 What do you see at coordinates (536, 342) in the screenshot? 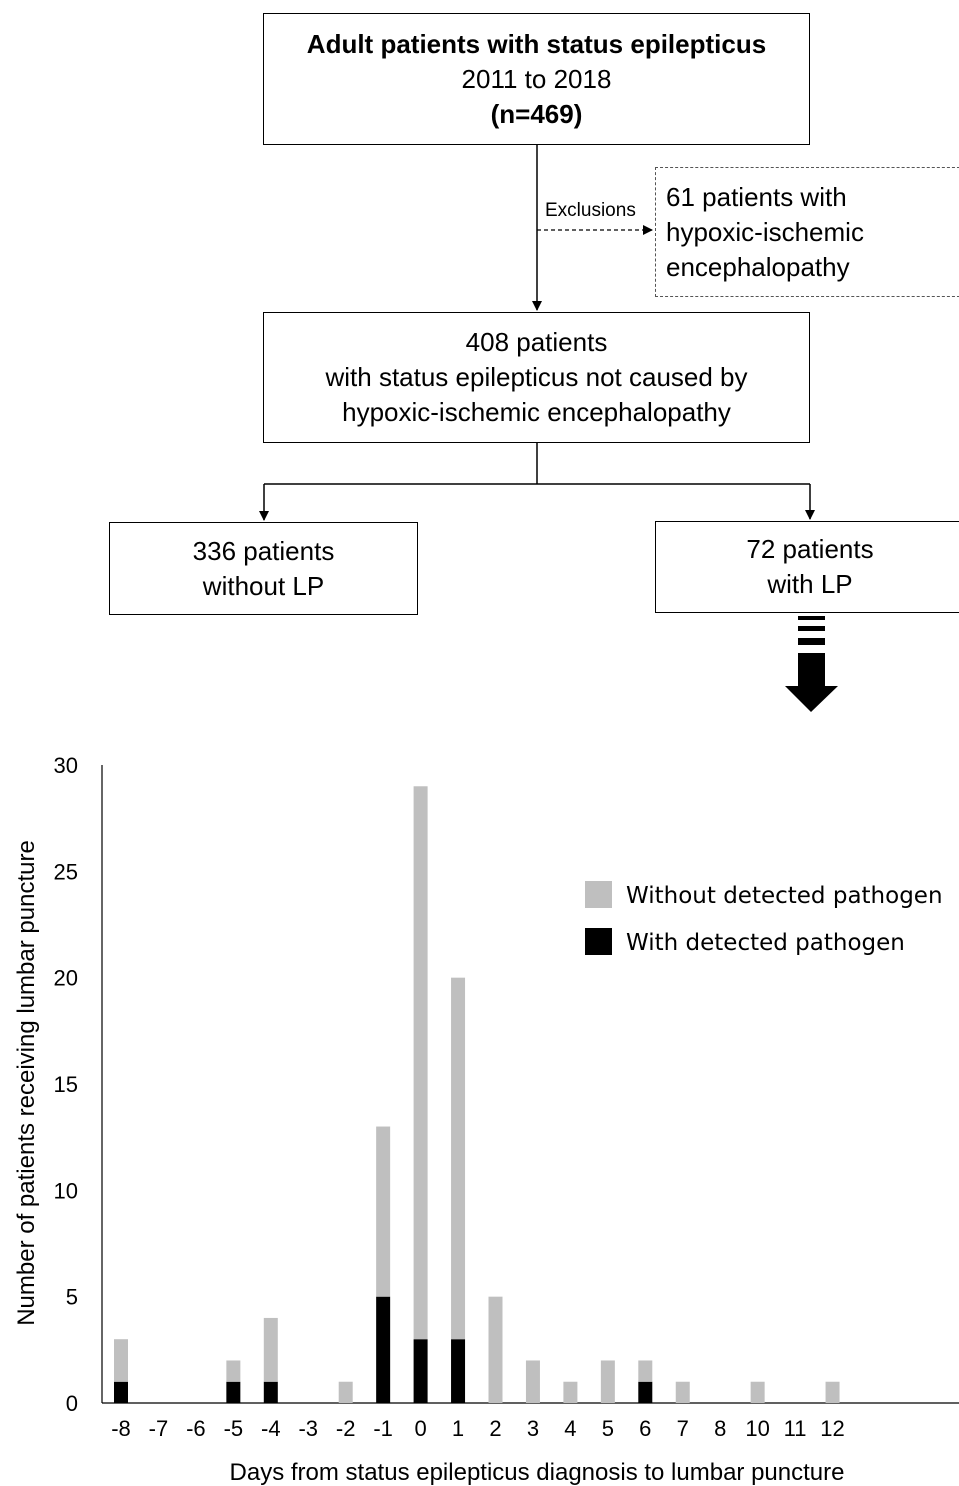
I see `middle-box-line1: 408 patients` at bounding box center [536, 342].